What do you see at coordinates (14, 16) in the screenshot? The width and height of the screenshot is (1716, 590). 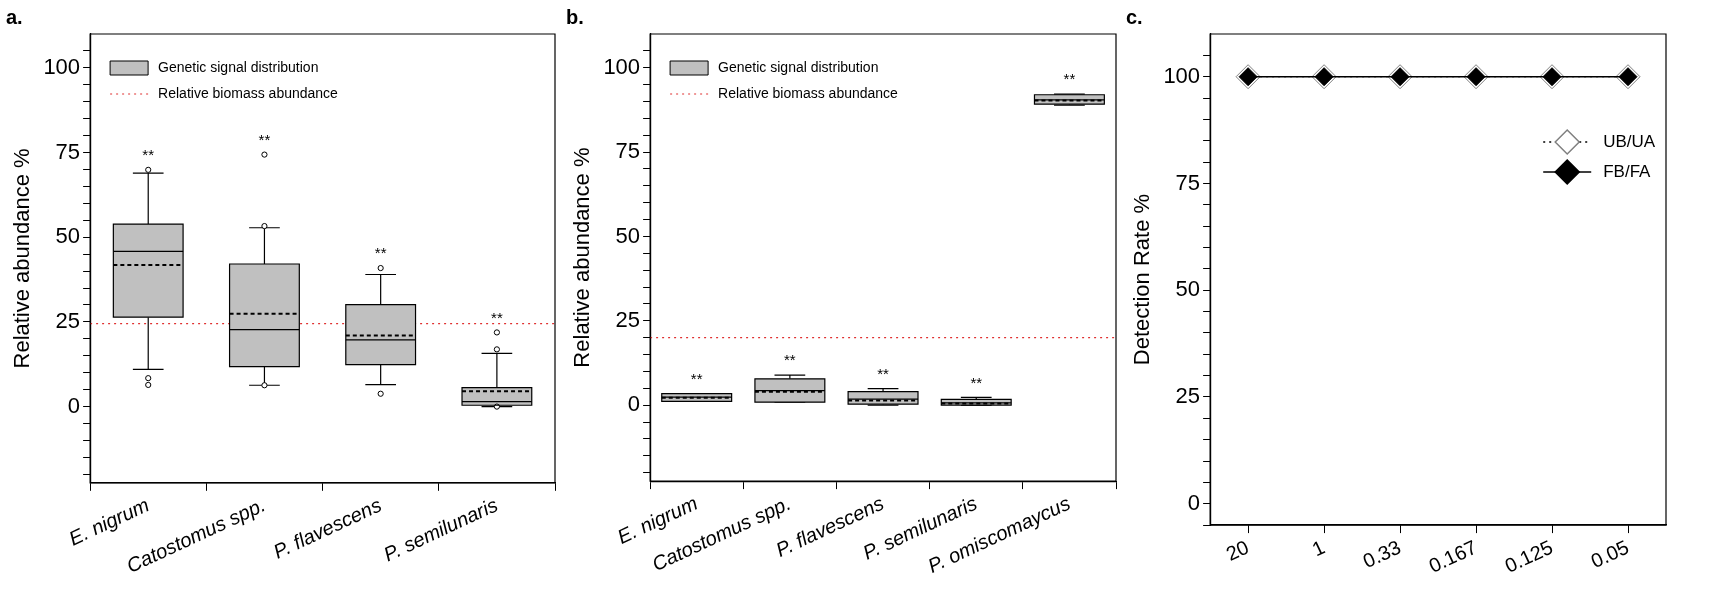 I see `chart-title: a.` at bounding box center [14, 16].